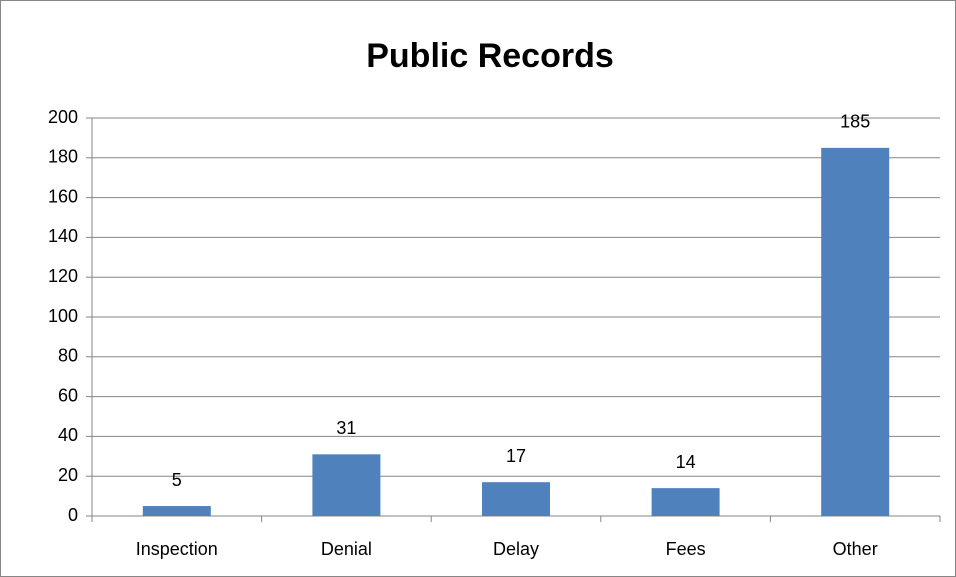  What do you see at coordinates (63, 196) in the screenshot?
I see `y-tick-label: 160` at bounding box center [63, 196].